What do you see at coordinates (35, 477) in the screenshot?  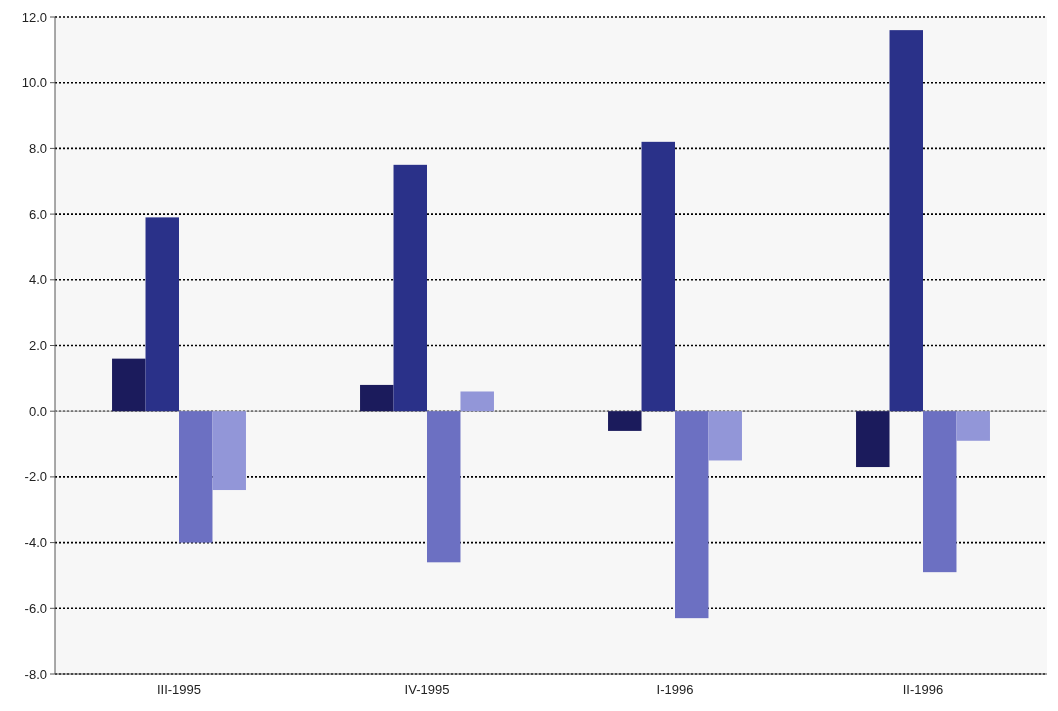 I see `y-tick-label: -2.0` at bounding box center [35, 477].